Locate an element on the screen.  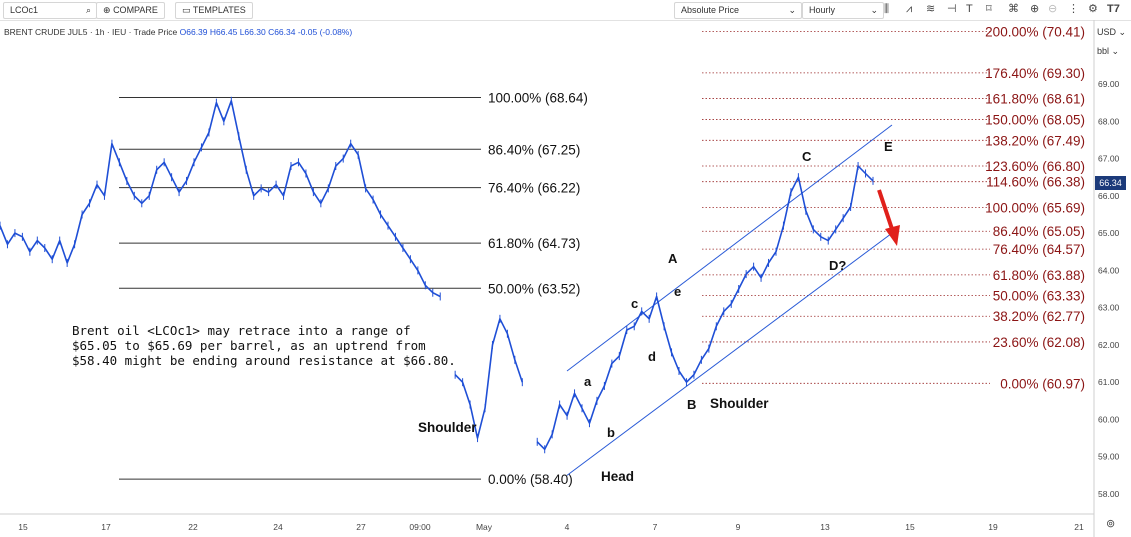
y-tick-label: 66.00 is located at coordinates (1109, 196).